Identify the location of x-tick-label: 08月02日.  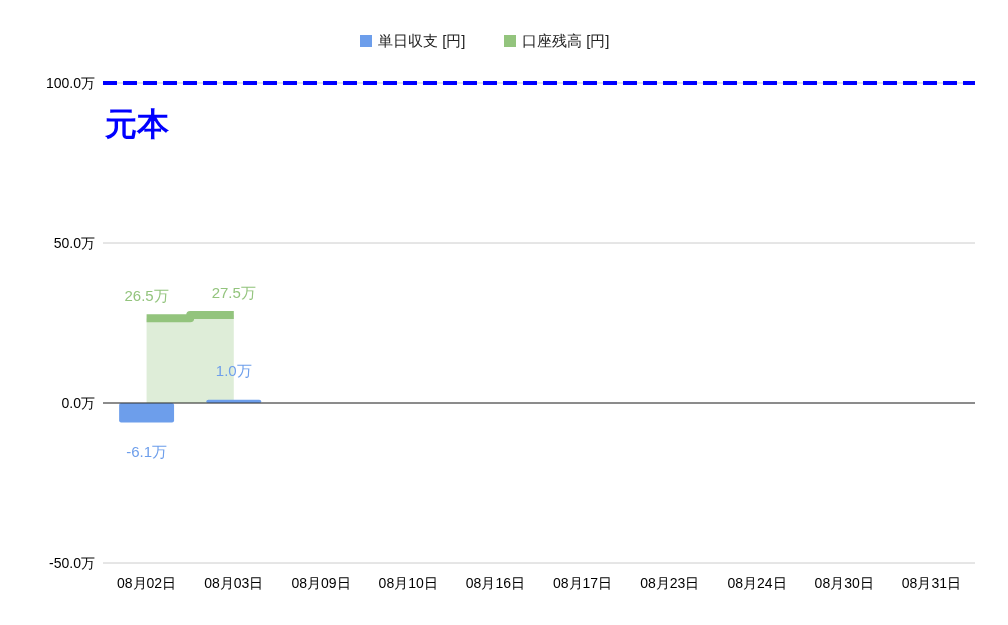
(147, 583).